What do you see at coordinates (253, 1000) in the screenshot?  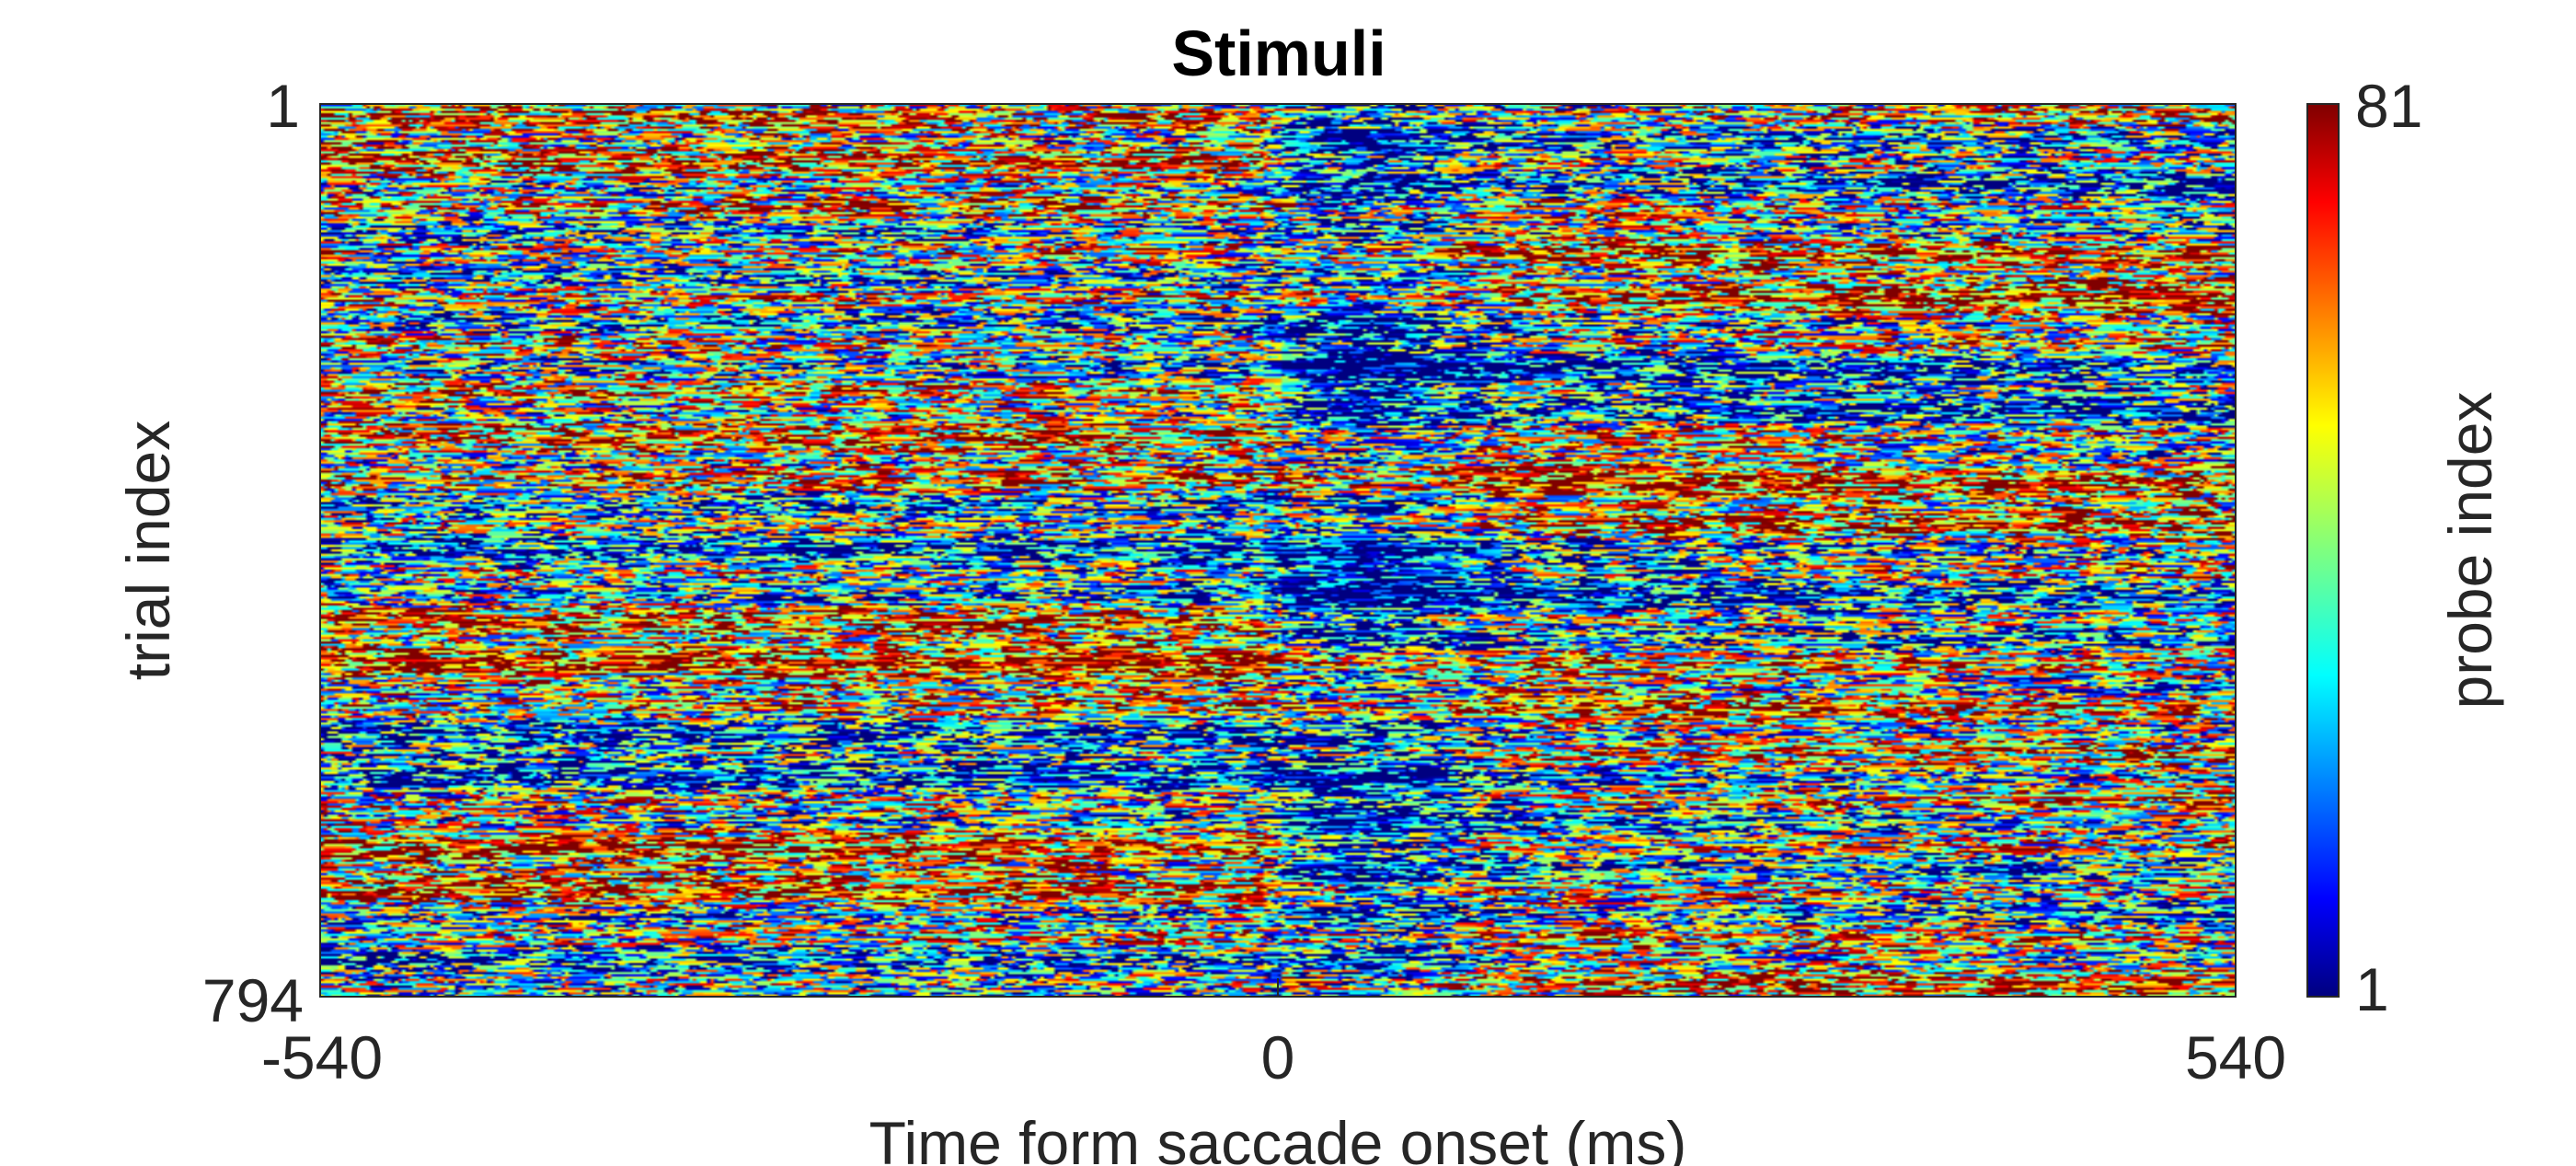 I see `y-tick-label: 794` at bounding box center [253, 1000].